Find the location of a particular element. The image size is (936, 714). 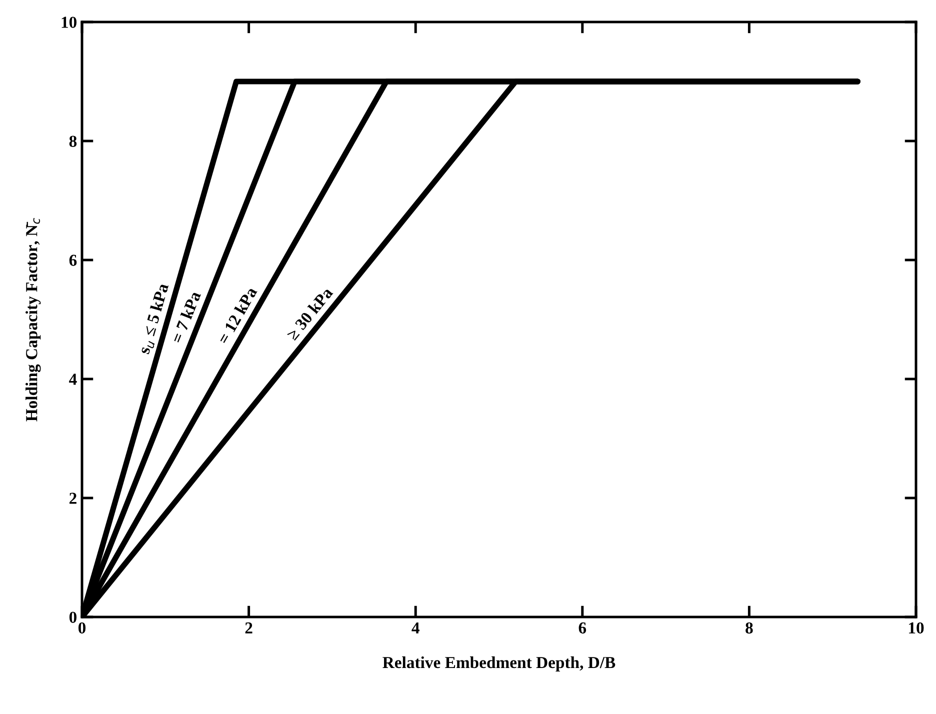

x-tick-label: 2 is located at coordinates (248, 628).